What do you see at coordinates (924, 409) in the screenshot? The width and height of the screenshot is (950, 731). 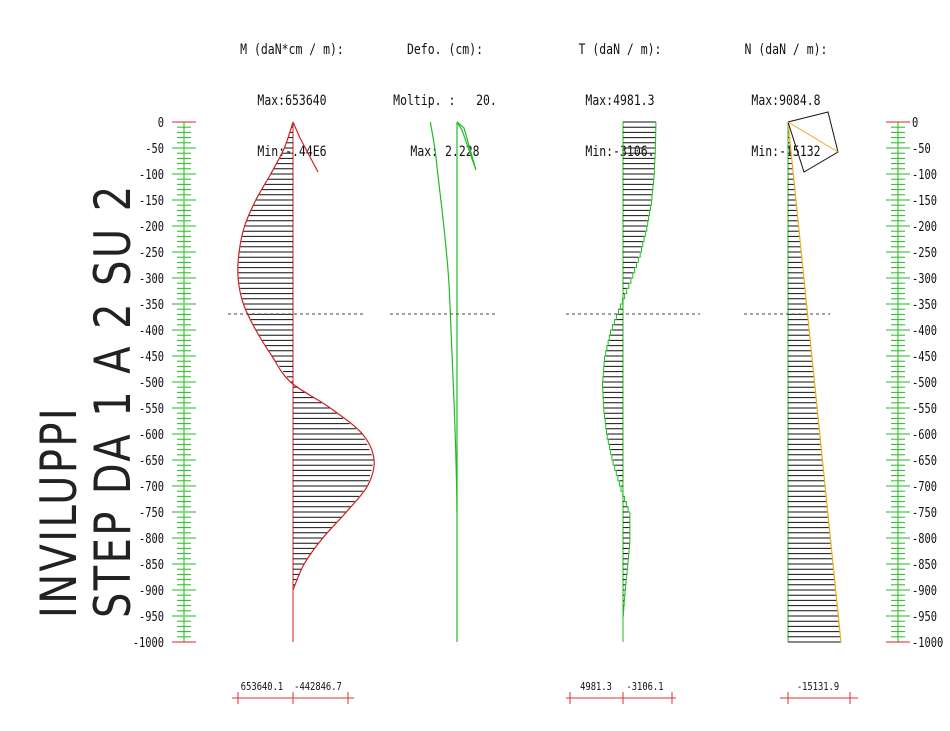 I see `right-depth-label: -550` at bounding box center [924, 409].